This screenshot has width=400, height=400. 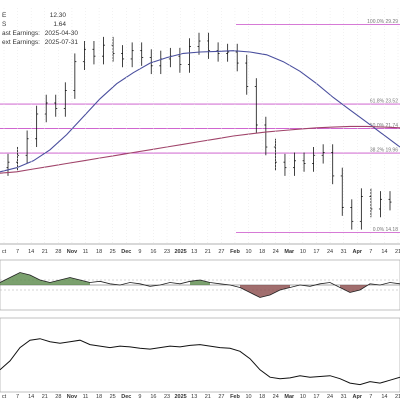 What do you see at coordinates (58, 15) in the screenshot?
I see `stat-value: 12.30` at bounding box center [58, 15].